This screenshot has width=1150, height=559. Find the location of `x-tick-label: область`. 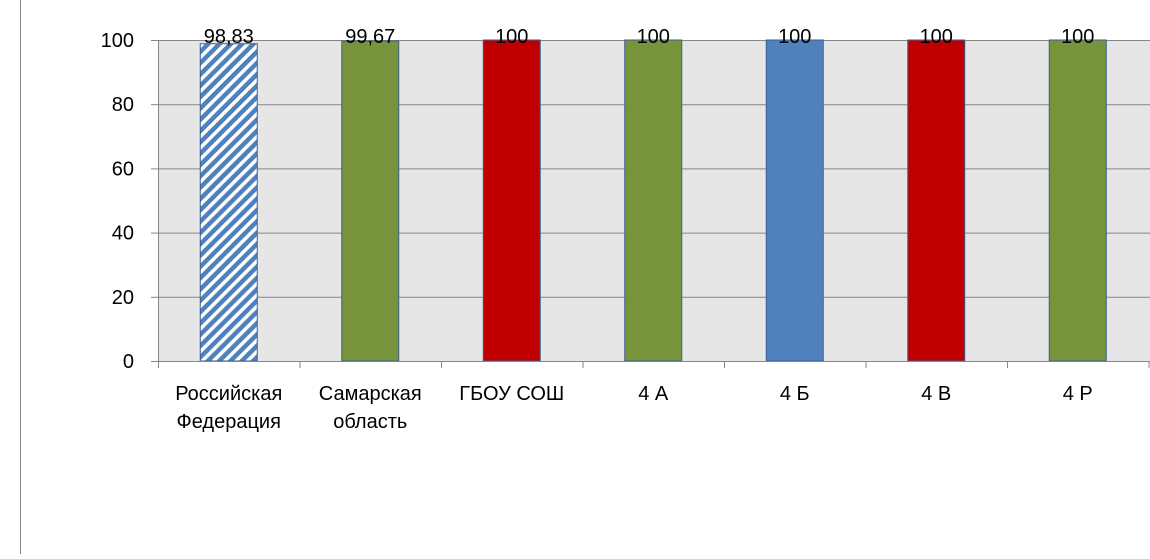

x-tick-label: область is located at coordinates (370, 422).